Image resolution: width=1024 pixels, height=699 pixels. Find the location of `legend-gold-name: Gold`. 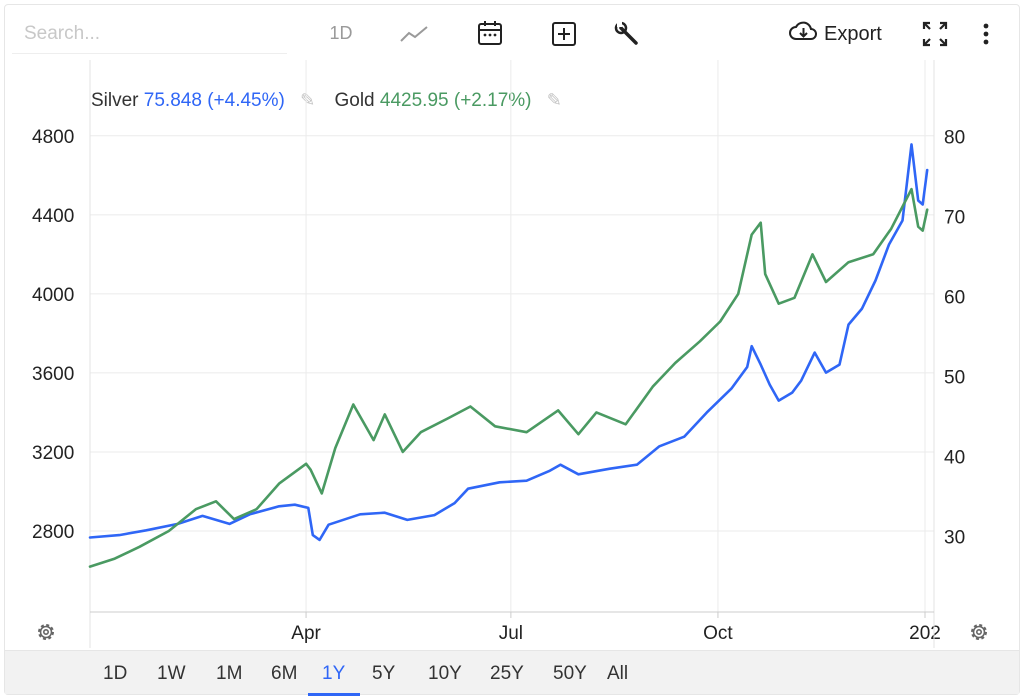

legend-gold-name: Gold is located at coordinates (354, 100).